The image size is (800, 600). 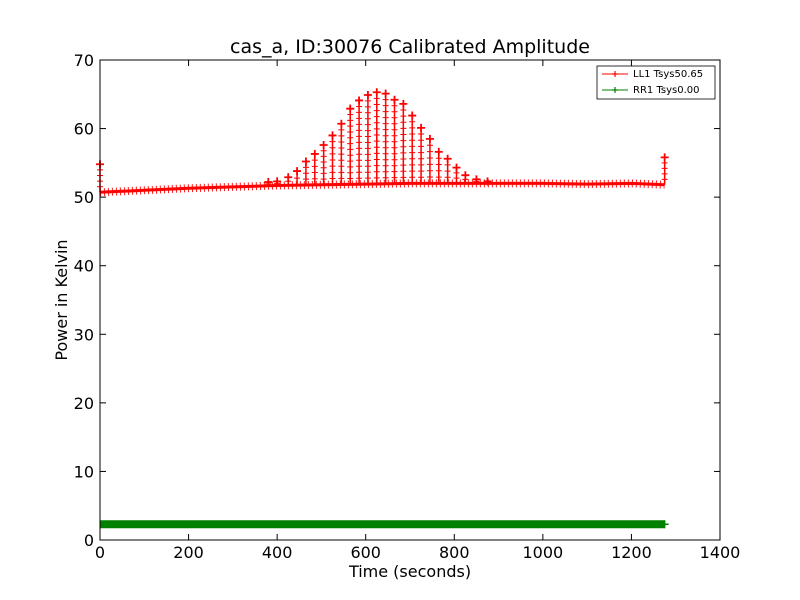 What do you see at coordinates (84, 471) in the screenshot?
I see `y-tick-label: 10` at bounding box center [84, 471].